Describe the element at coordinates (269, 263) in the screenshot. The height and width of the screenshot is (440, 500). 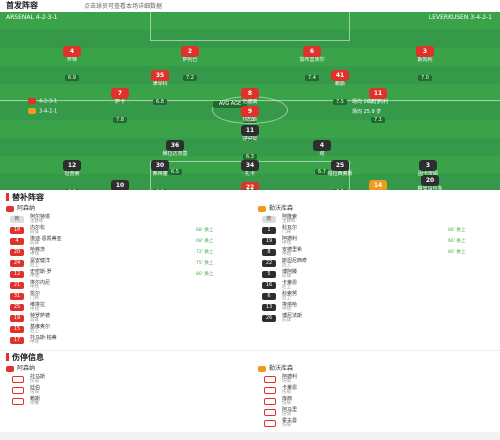
I see `shirt-number: 22` at that location.